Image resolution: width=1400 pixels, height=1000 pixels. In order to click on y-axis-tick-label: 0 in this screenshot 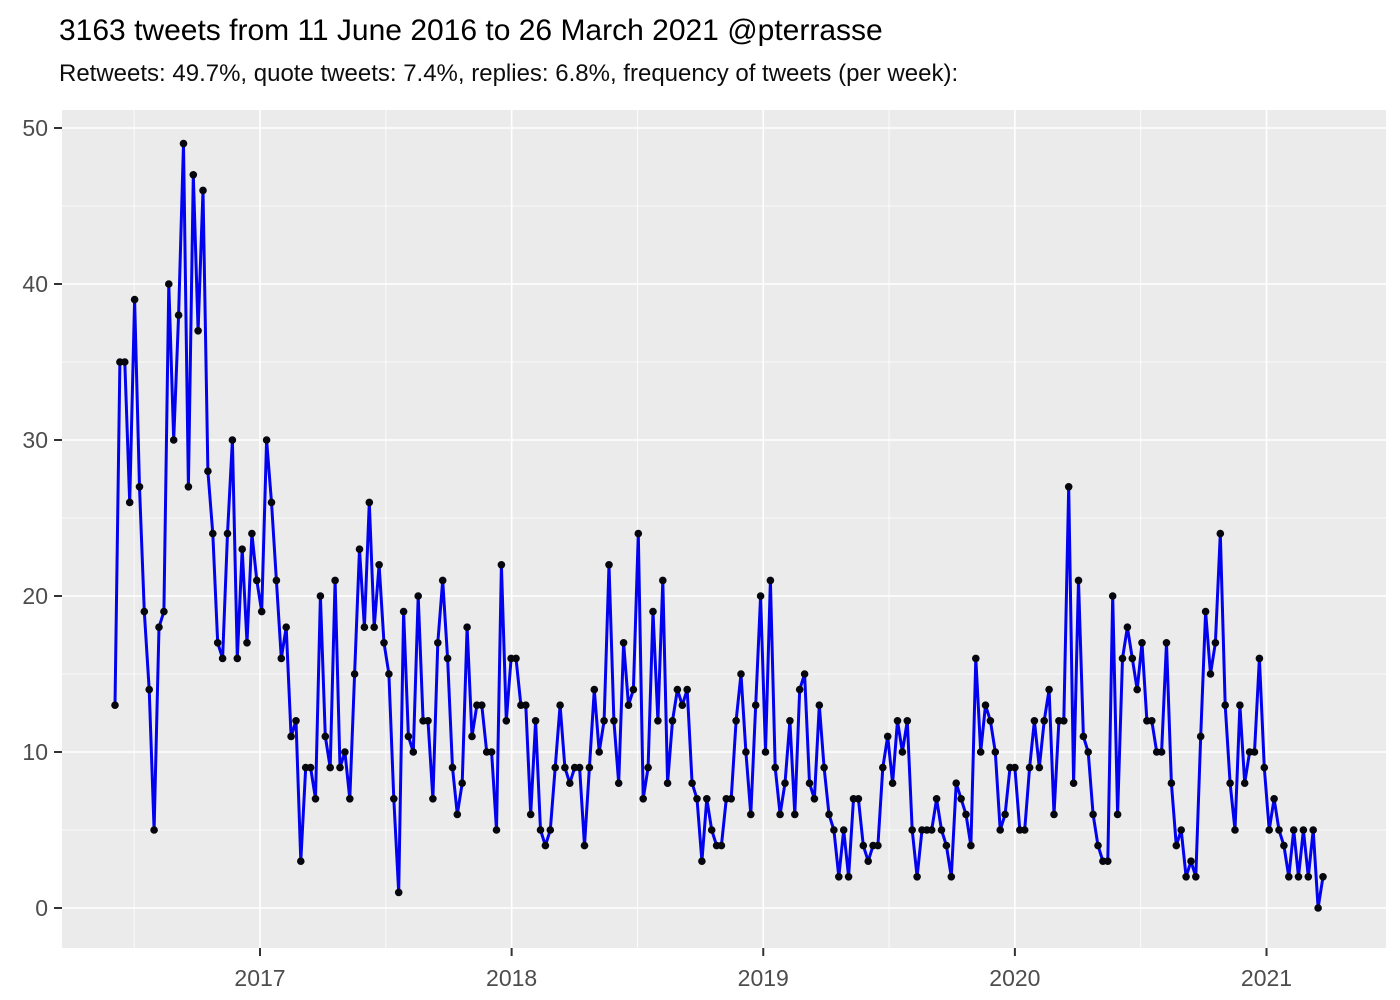, I will do `click(41, 908)`.